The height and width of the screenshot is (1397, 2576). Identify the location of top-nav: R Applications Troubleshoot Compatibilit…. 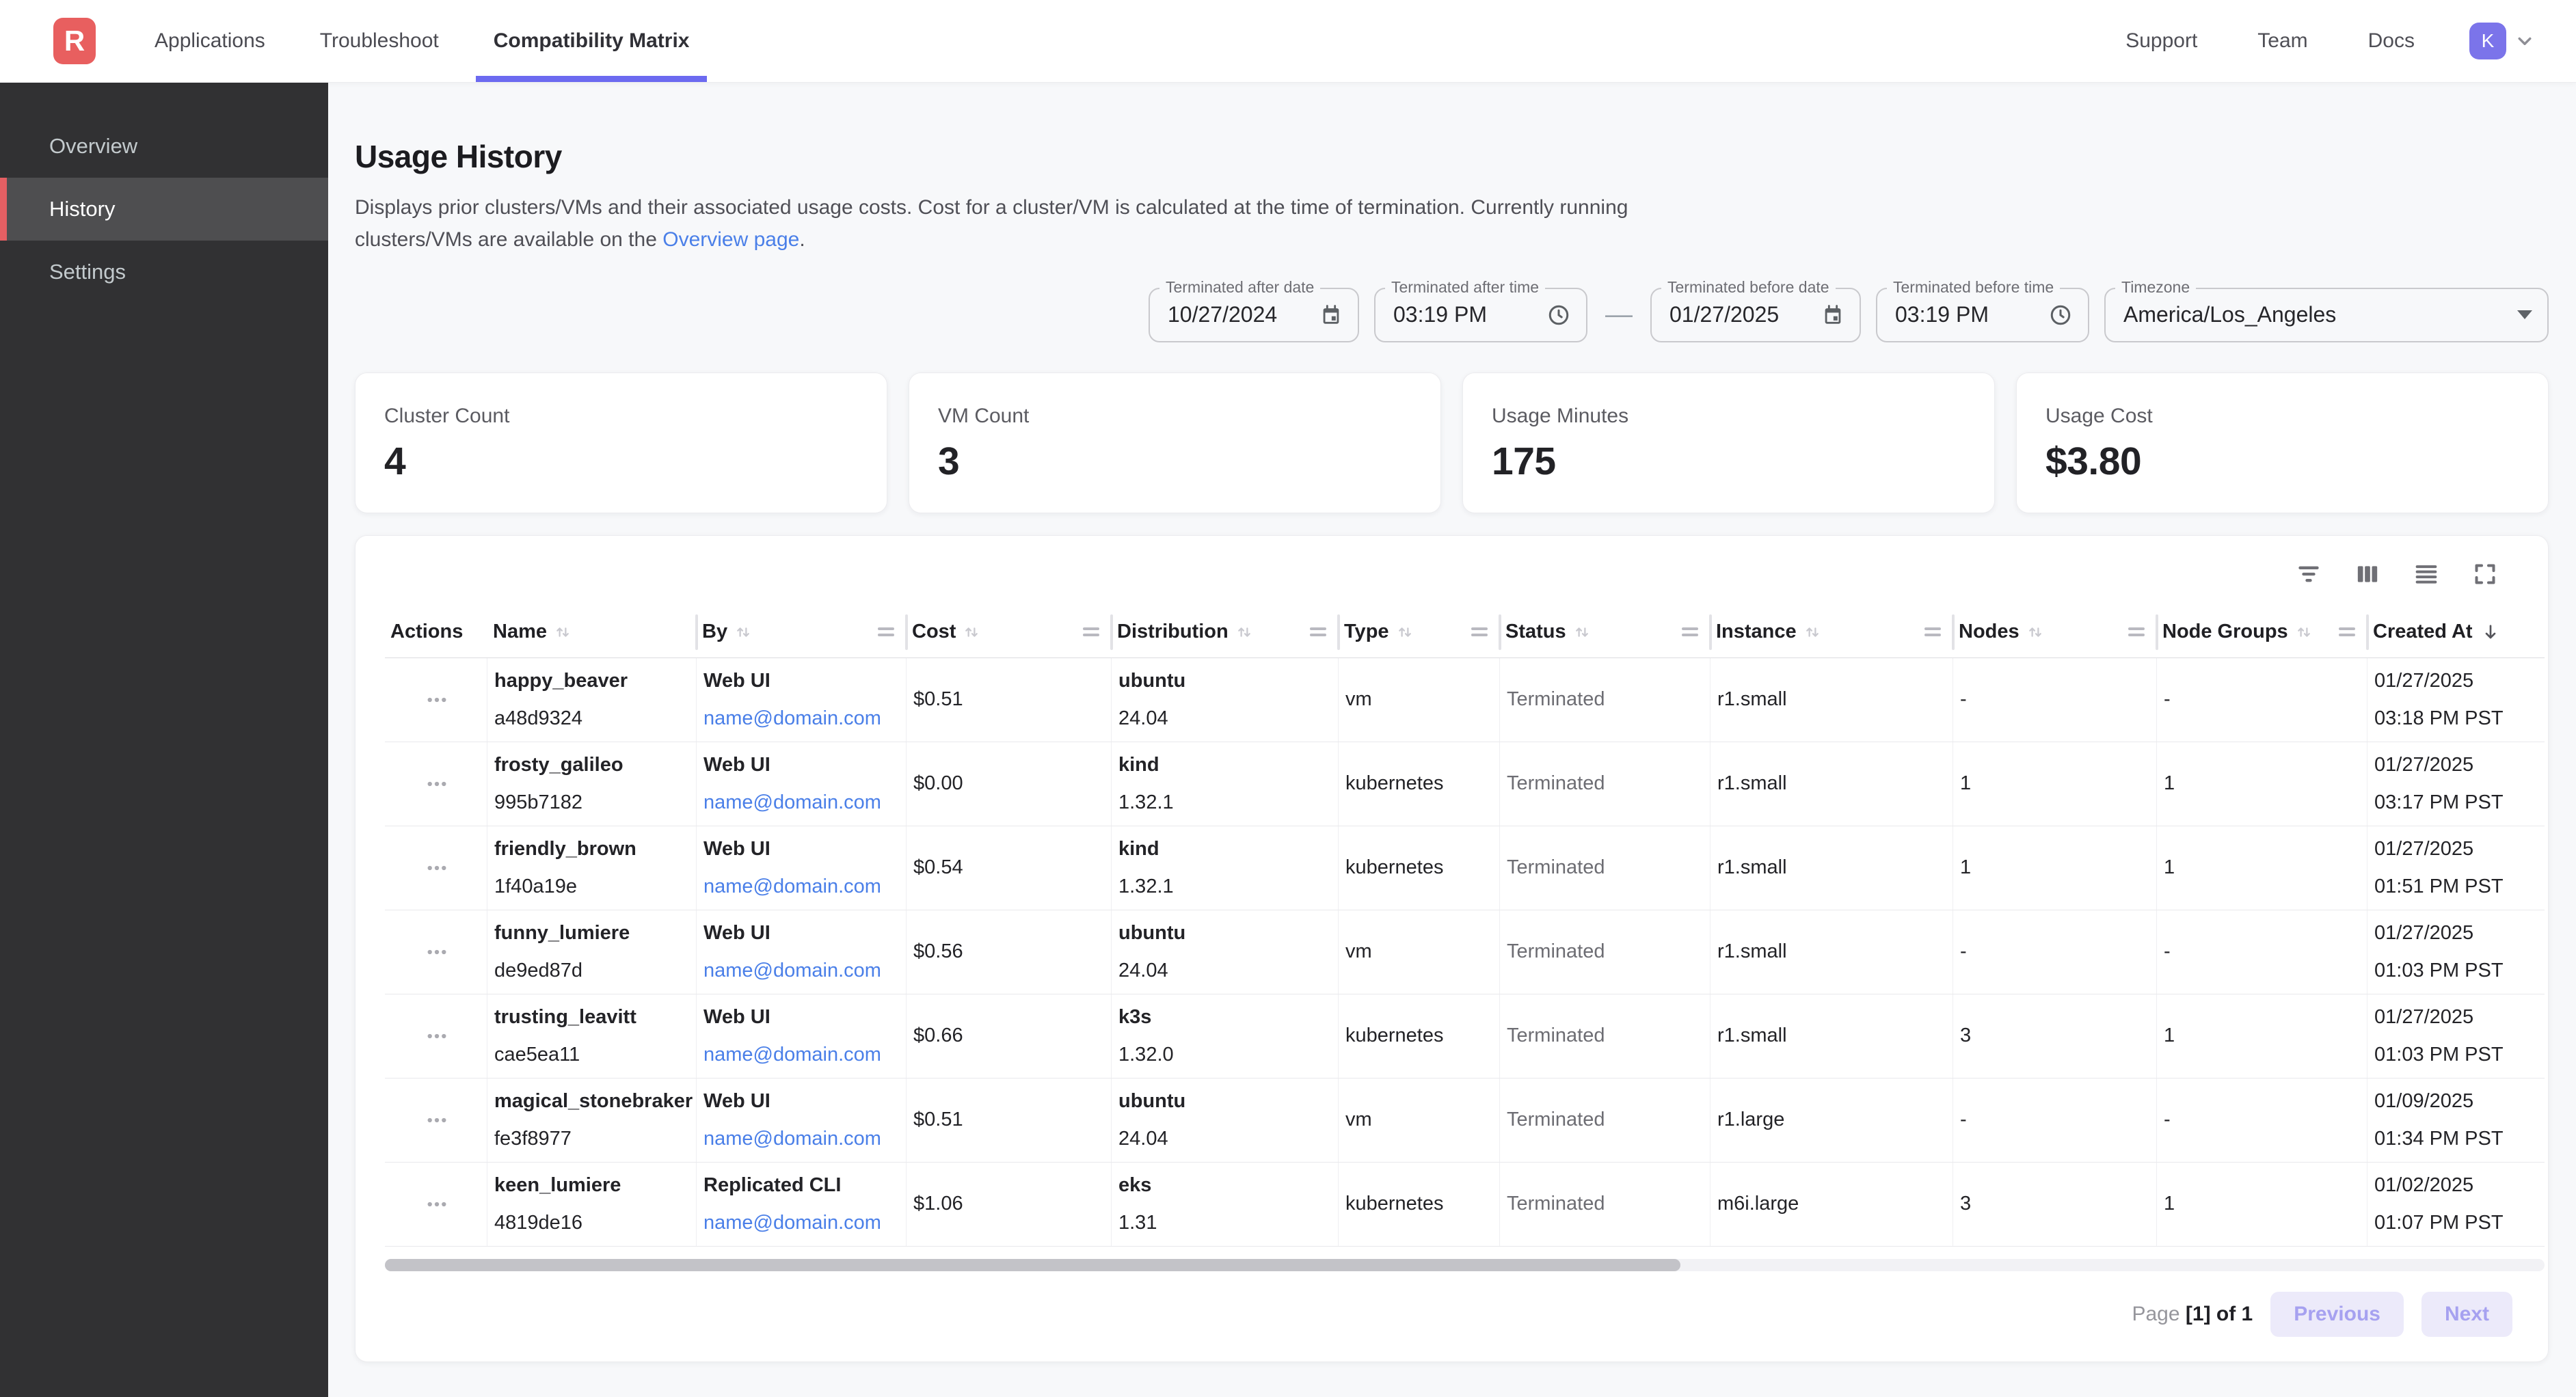
(1288, 41).